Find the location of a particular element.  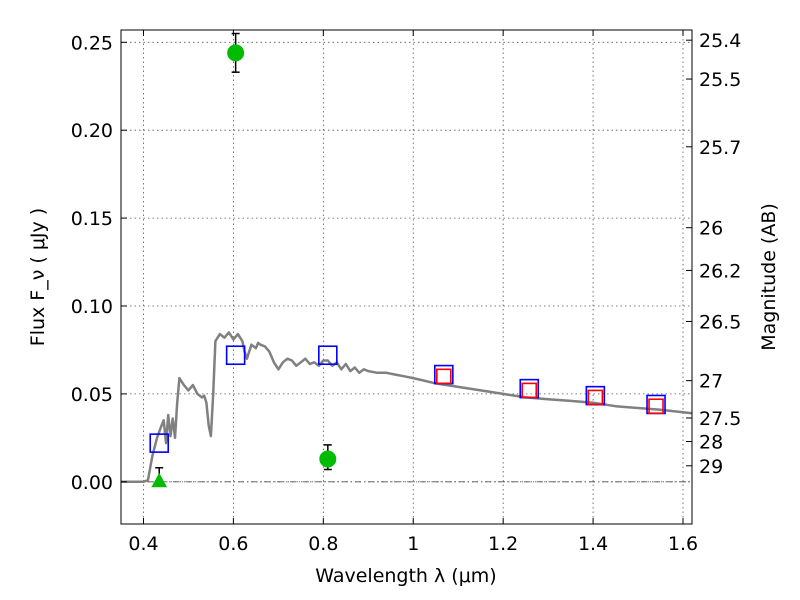

x-axis-label: Wavelength λ (μm) is located at coordinates (405, 576).